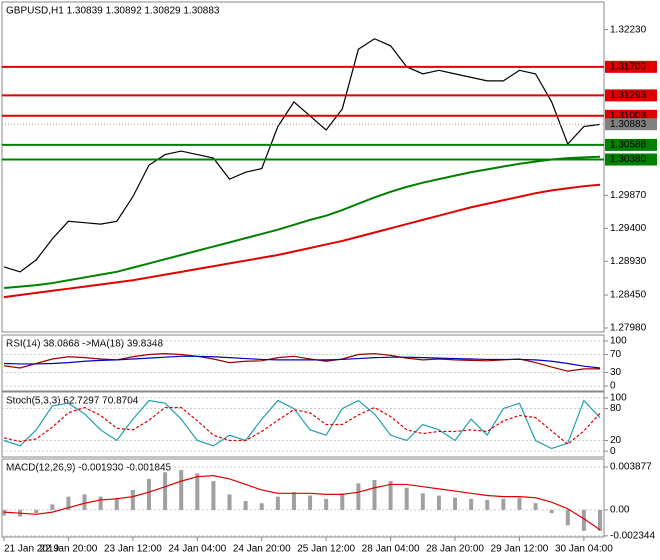  I want to click on x-tick-label: 25 Jan 12:00, so click(326, 549).